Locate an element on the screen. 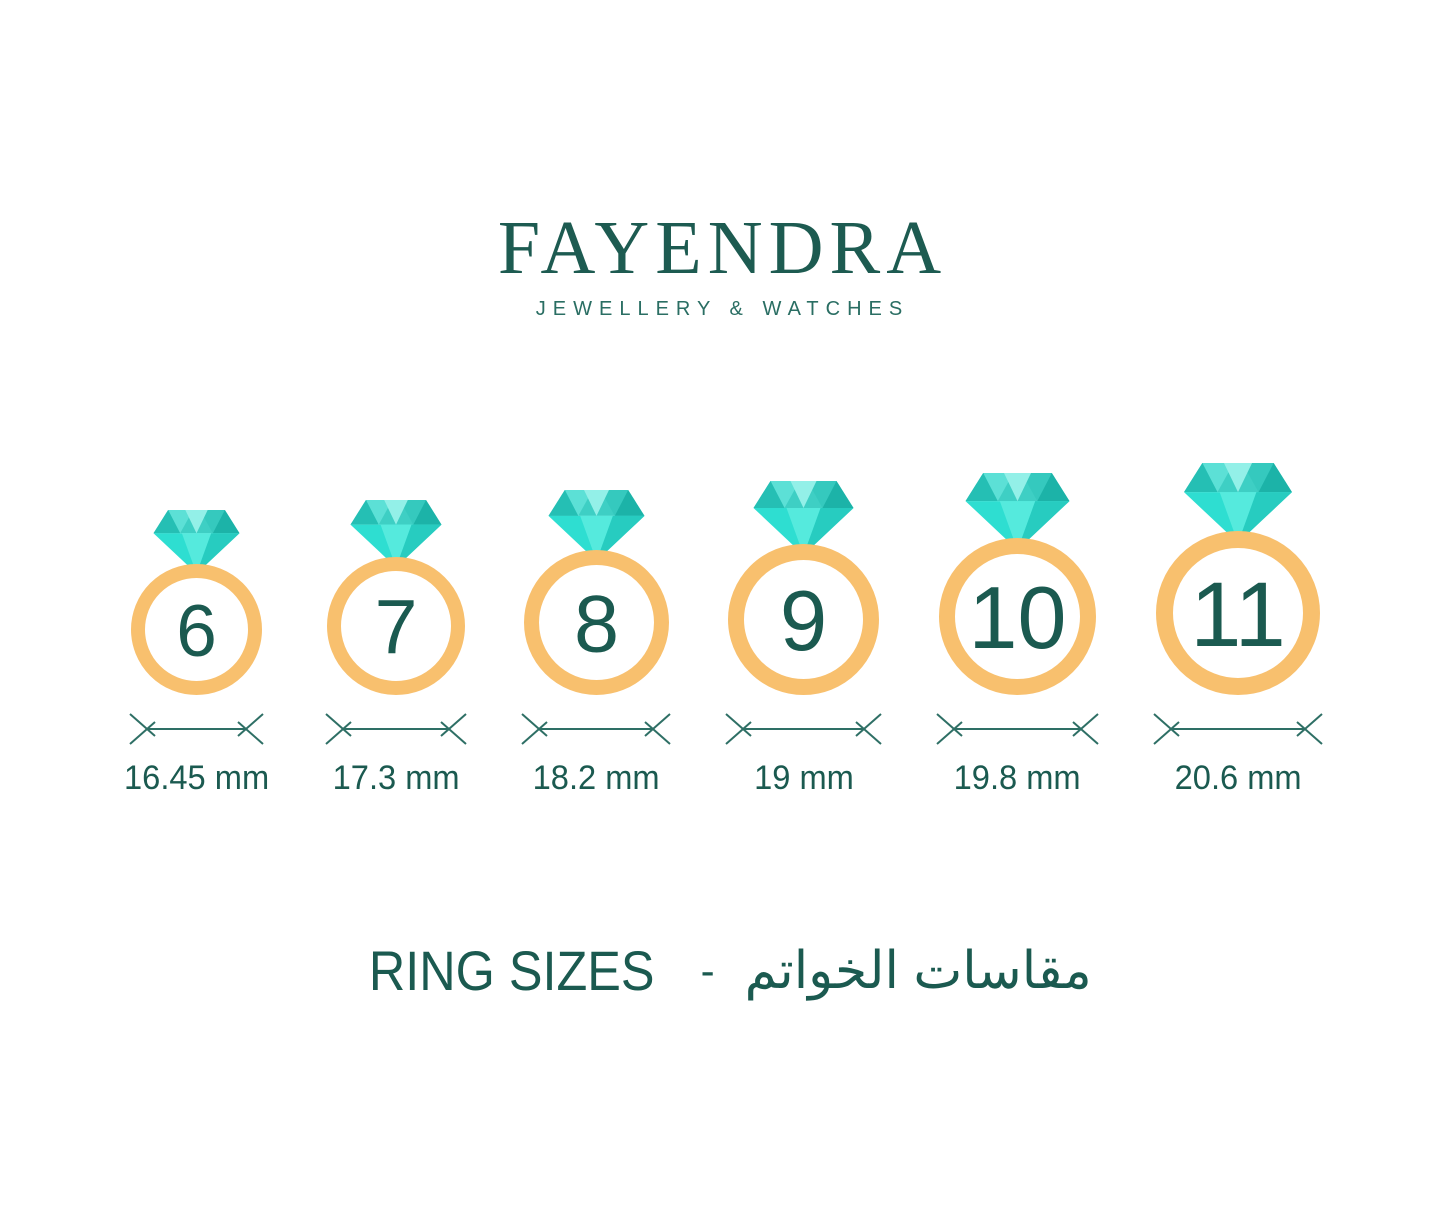 This screenshot has height=1205, width=1445. ring-size-item: 6 16.45 mm is located at coordinates (196, 654).